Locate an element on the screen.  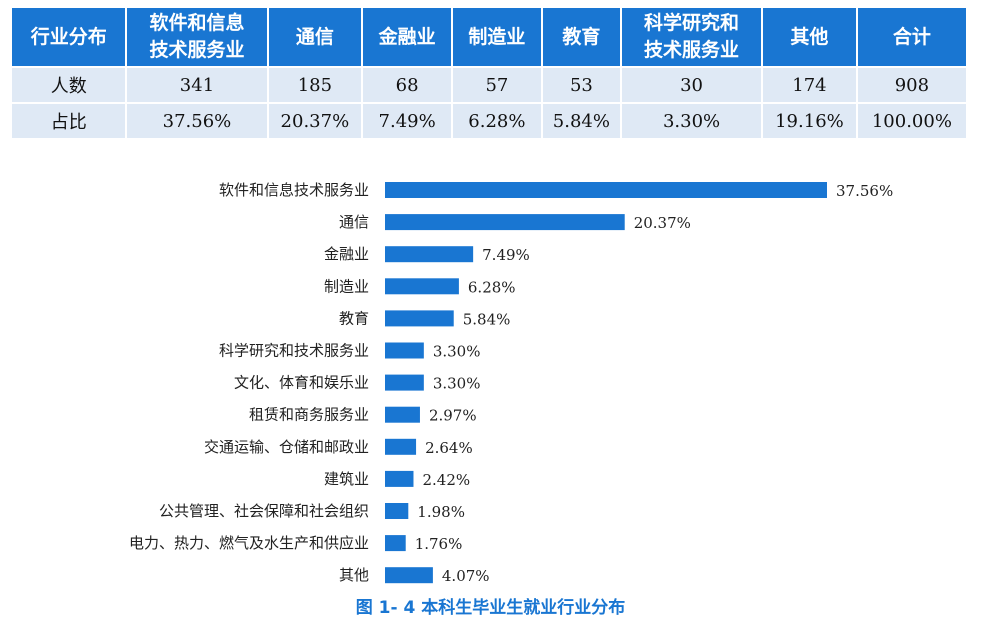
data-label: 7.49% is located at coordinates (506, 255).